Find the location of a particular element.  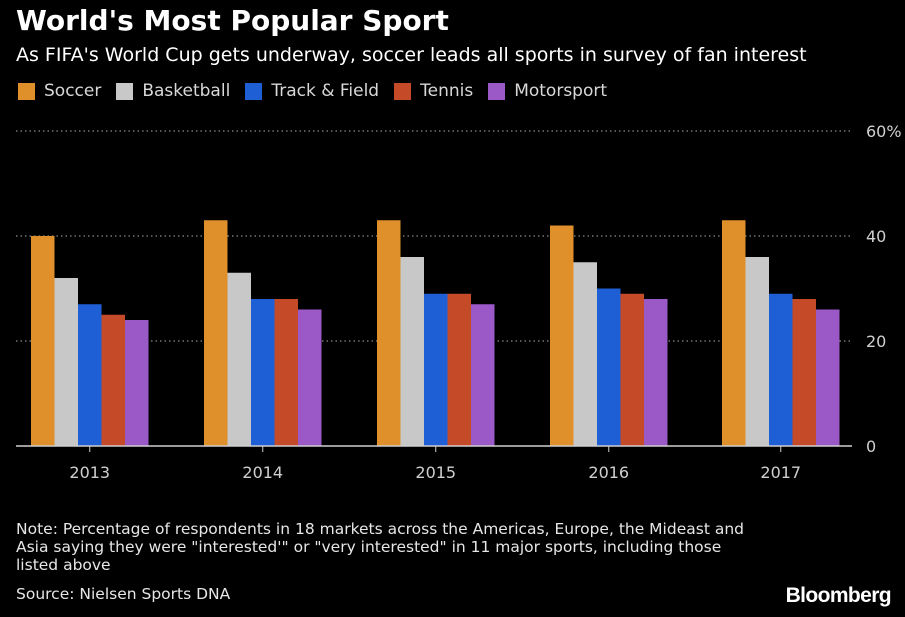

x-tick-label: 2013 is located at coordinates (89, 472).